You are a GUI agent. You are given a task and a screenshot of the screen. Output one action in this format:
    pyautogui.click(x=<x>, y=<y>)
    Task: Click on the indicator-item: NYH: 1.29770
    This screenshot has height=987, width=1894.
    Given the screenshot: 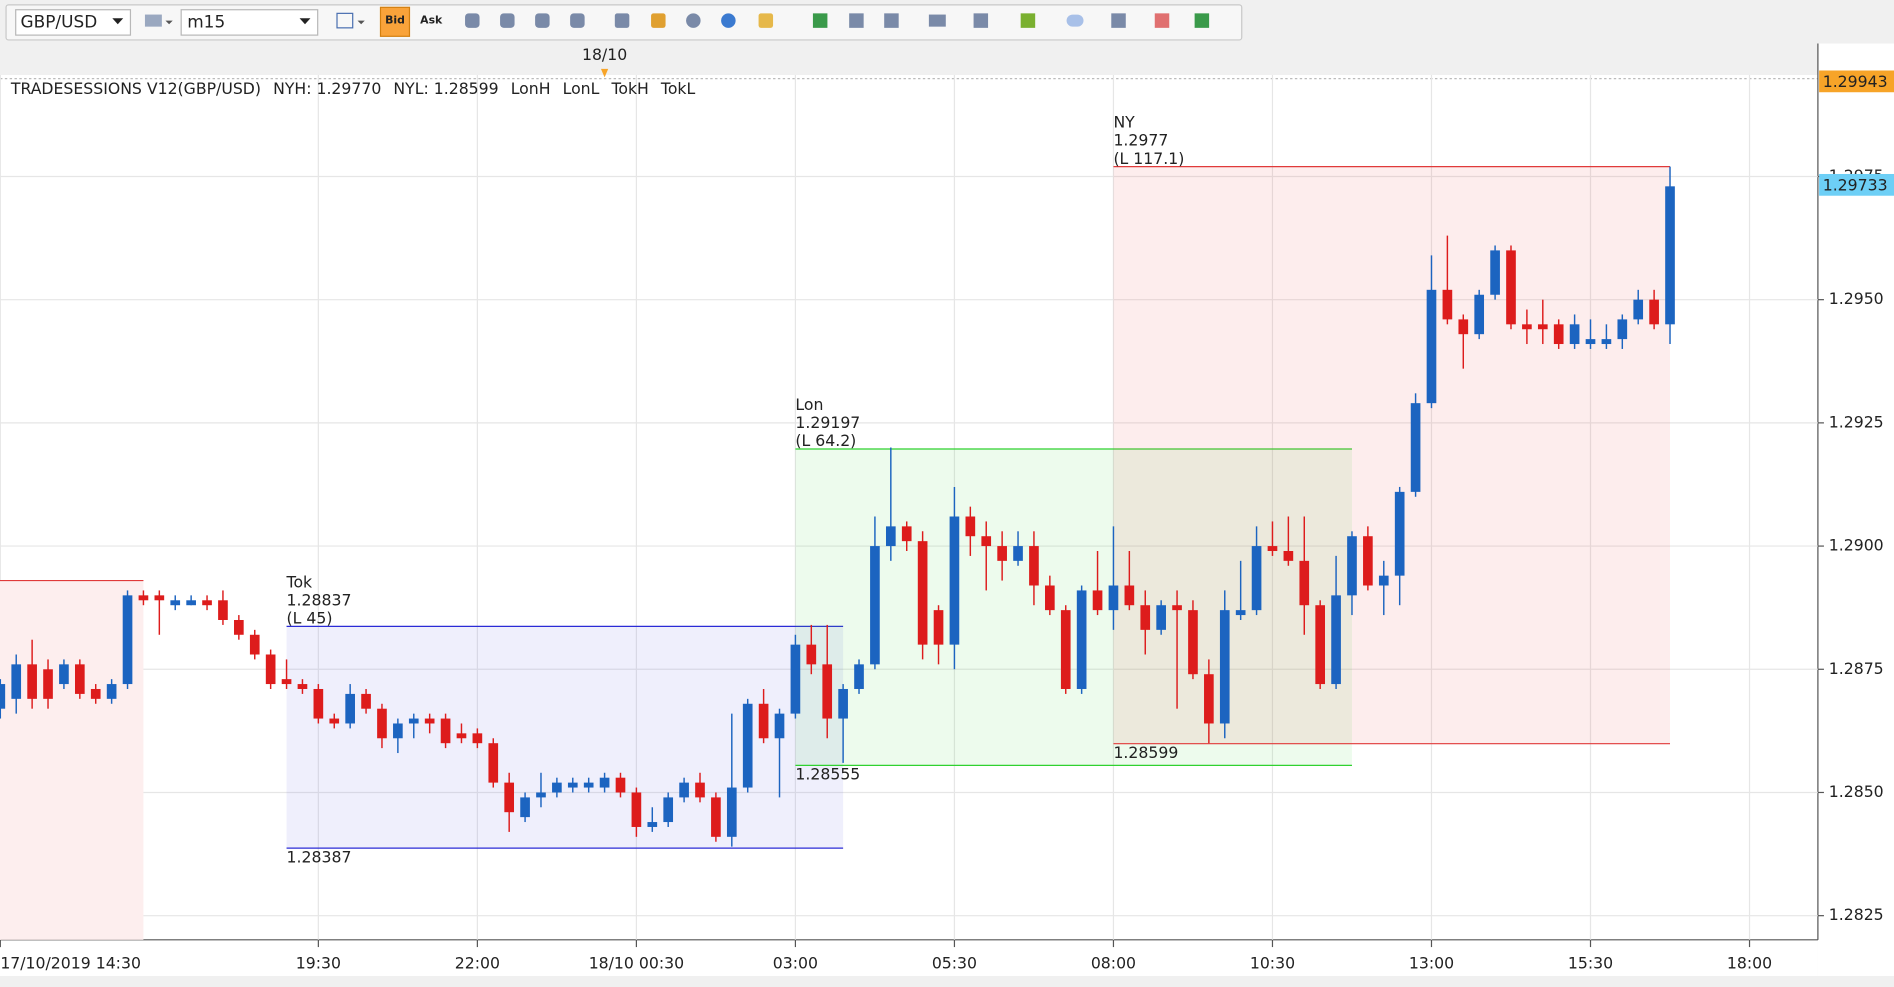 What is the action you would take?
    pyautogui.click(x=327, y=88)
    